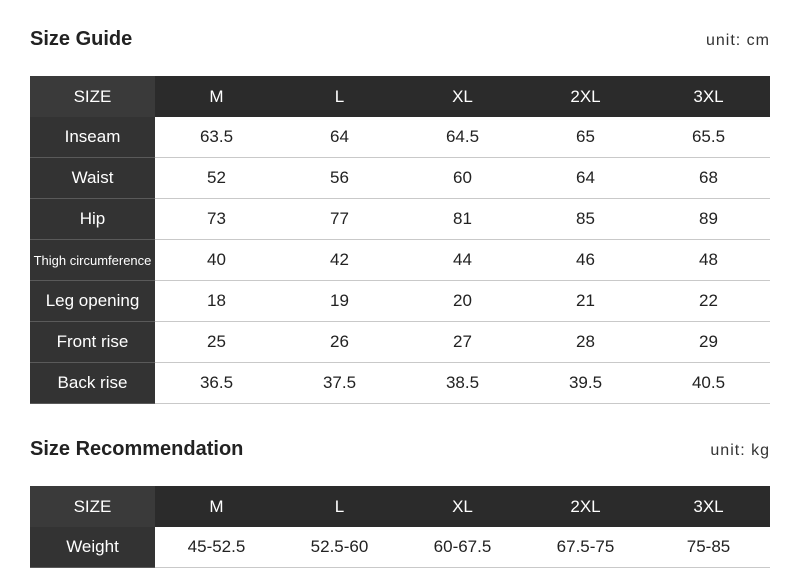 The height and width of the screenshot is (587, 800). What do you see at coordinates (339, 178) in the screenshot?
I see `table-cell: 56` at bounding box center [339, 178].